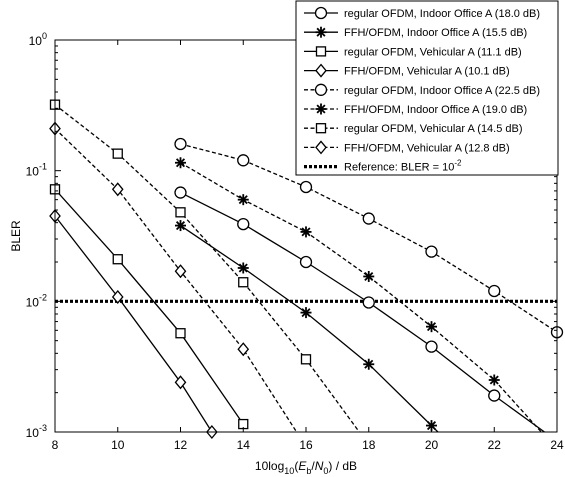 The height and width of the screenshot is (477, 565). I want to click on legend-label: FFH/OFDM, Vehicular A (12.8 dB), so click(427, 148).